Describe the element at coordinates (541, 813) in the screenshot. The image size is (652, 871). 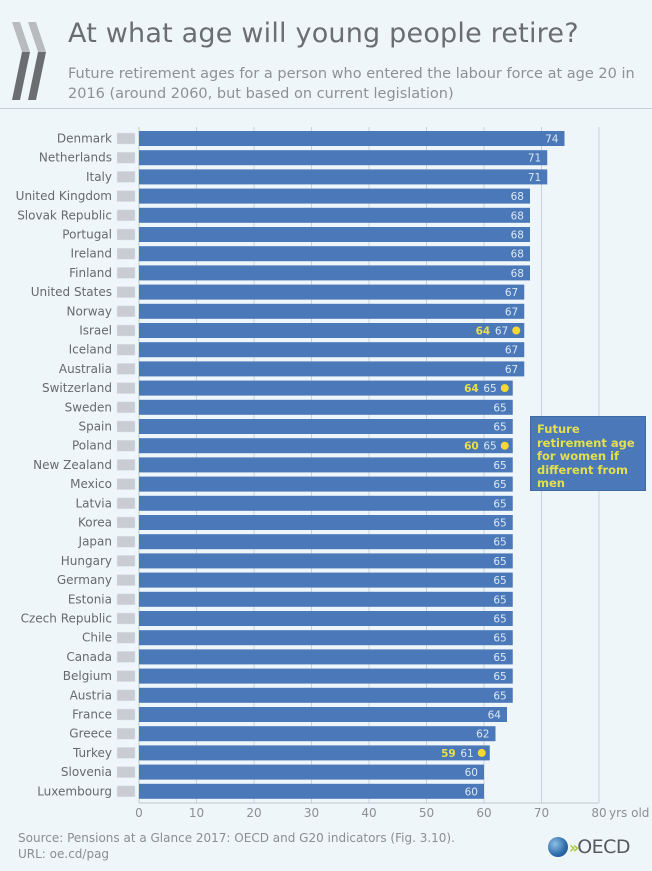
I see `x-tick-label: 70` at that location.